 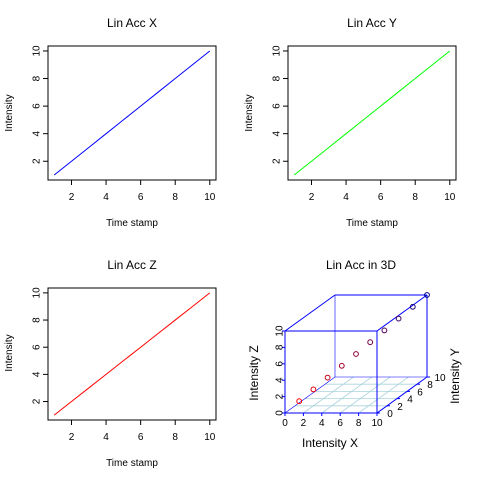 What do you see at coordinates (280, 347) in the screenshot?
I see `chart4-z-tick-label: 8` at bounding box center [280, 347].